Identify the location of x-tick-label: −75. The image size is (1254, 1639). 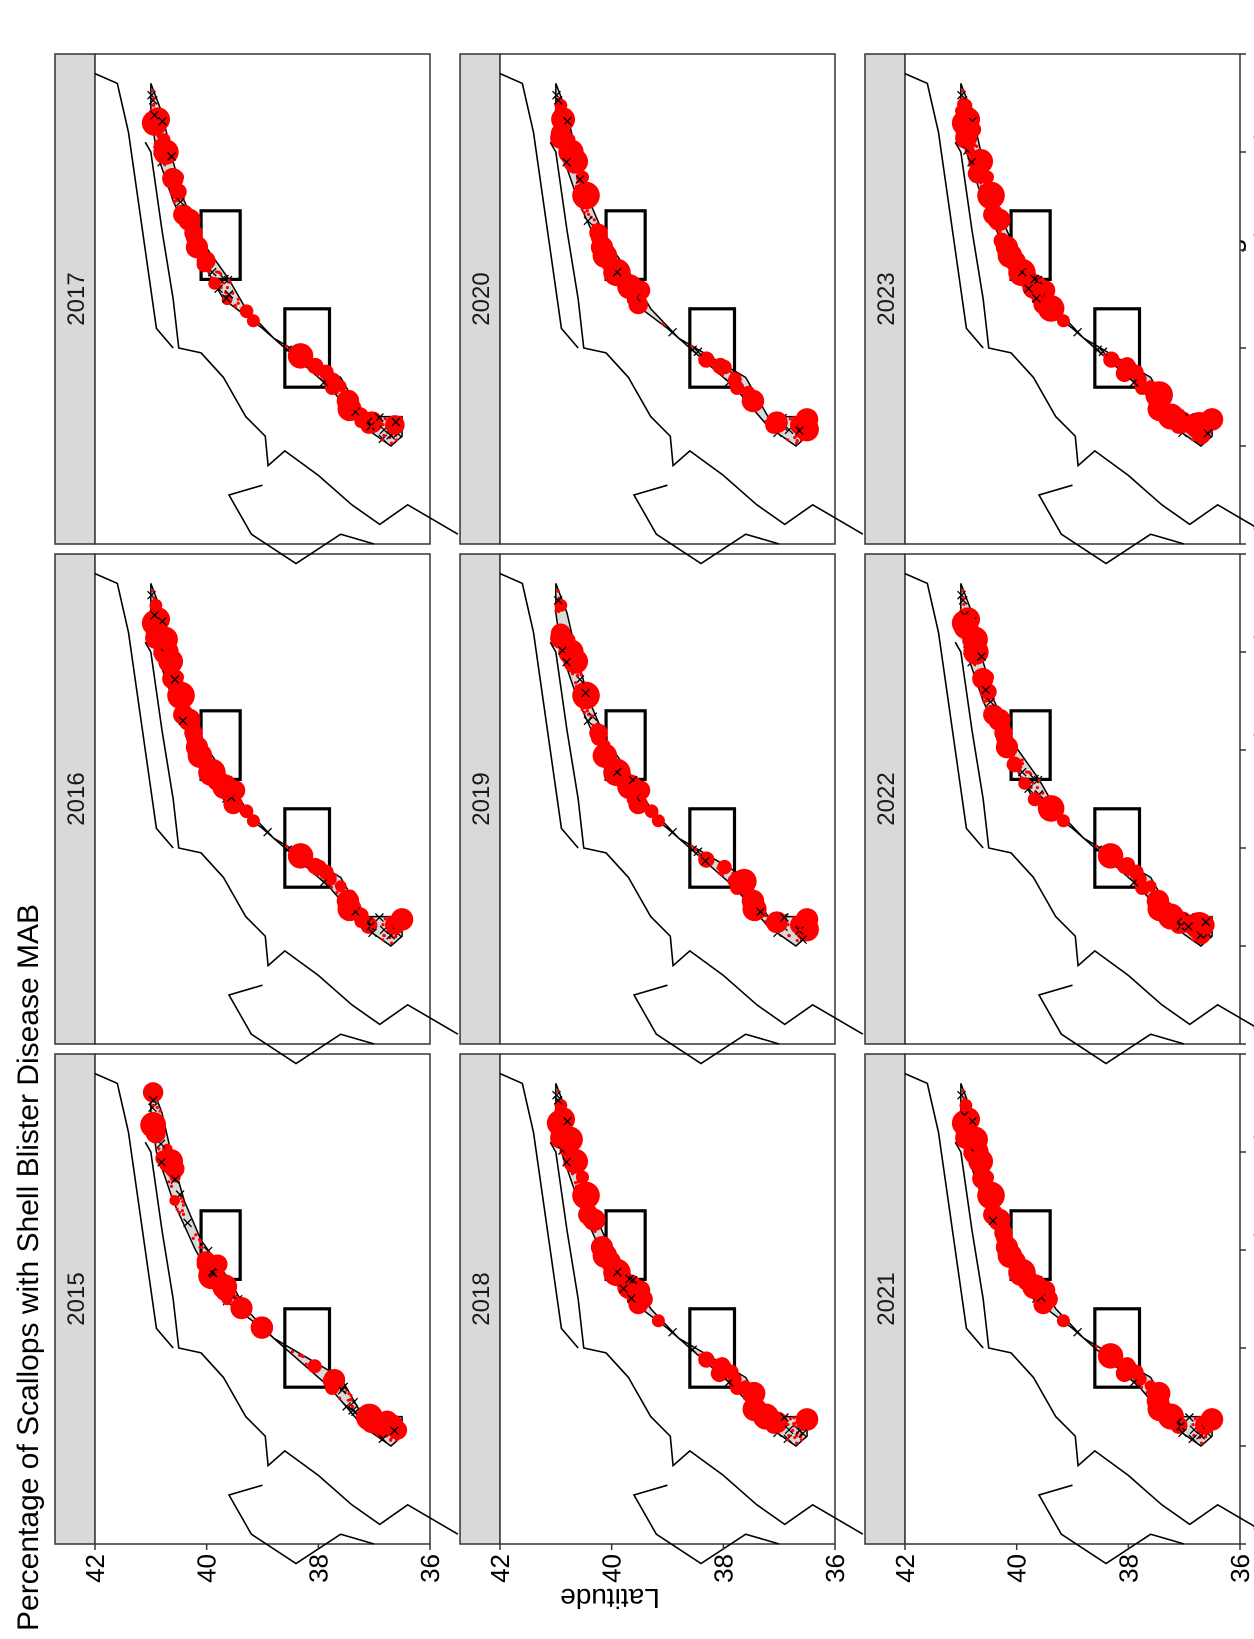
(1251, 1446).